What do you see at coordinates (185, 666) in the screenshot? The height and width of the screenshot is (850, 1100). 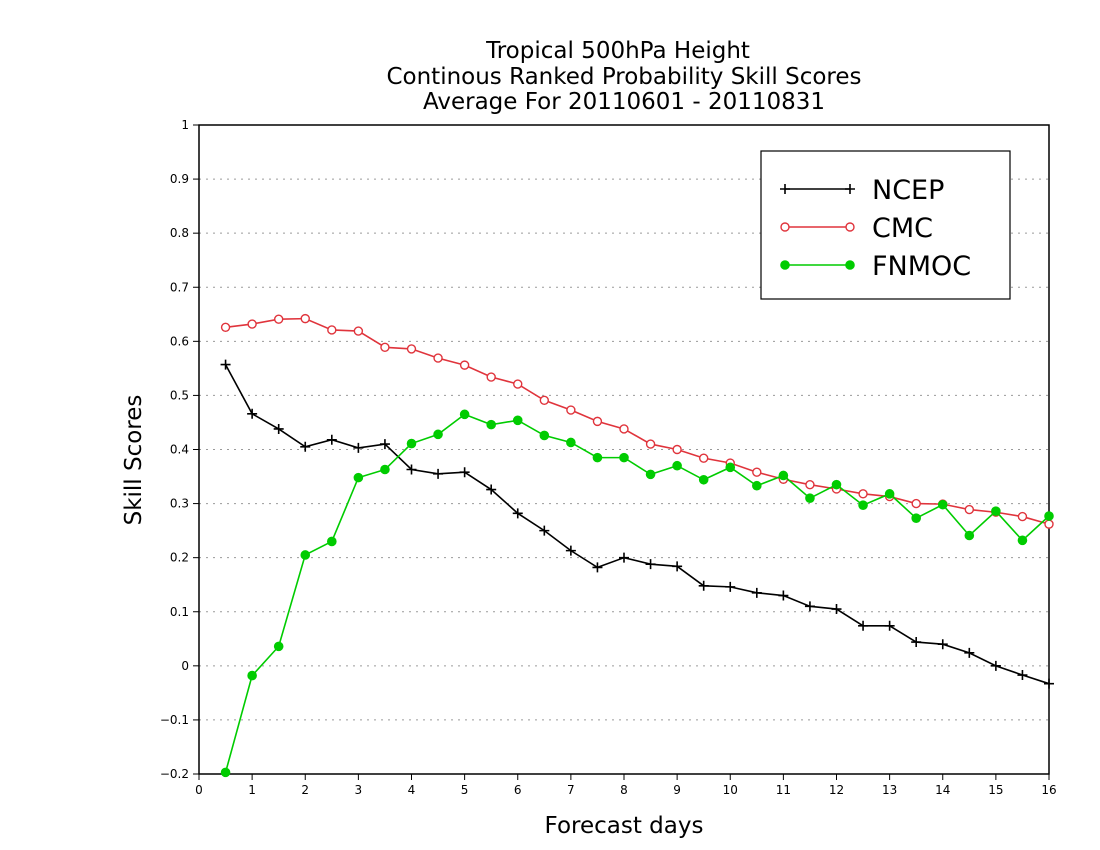 I see `y-tick-label: 0` at bounding box center [185, 666].